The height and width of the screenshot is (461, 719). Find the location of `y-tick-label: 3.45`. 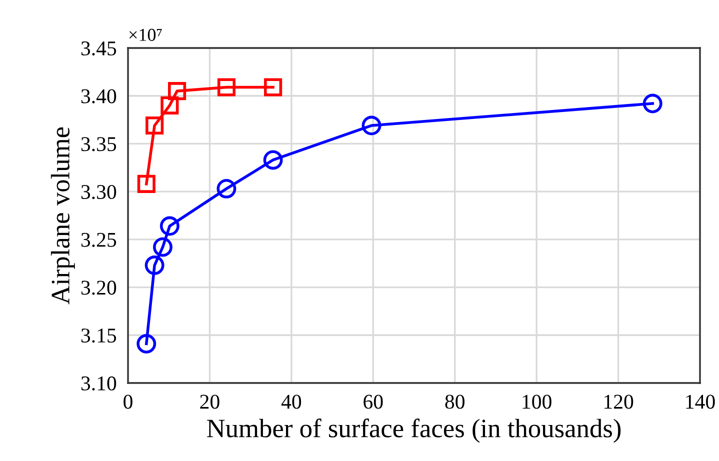

y-tick-label: 3.45 is located at coordinates (98, 48).